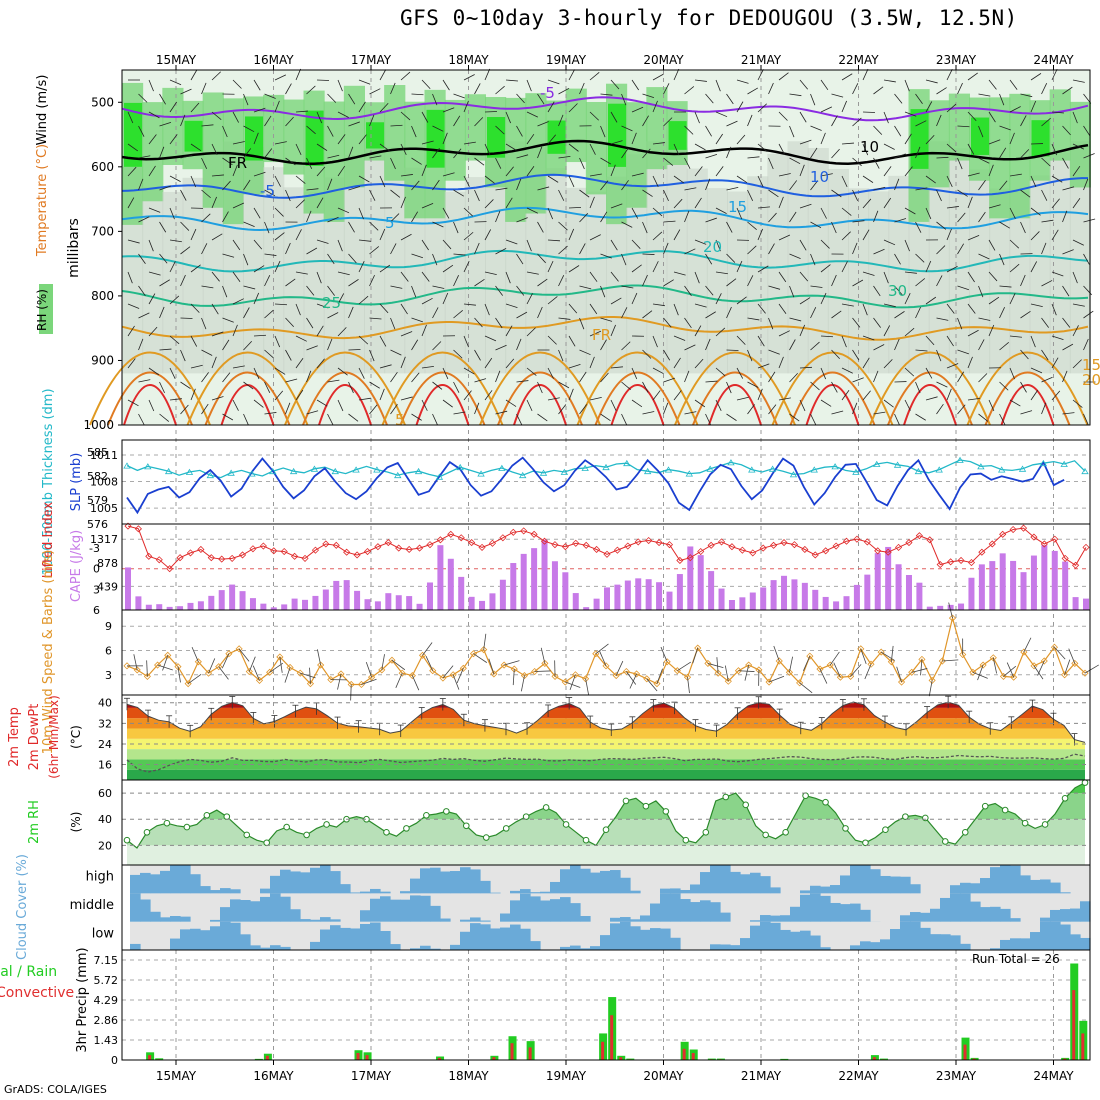  Describe the element at coordinates (105, 703) in the screenshot. I see `tick-label: 40` at that location.